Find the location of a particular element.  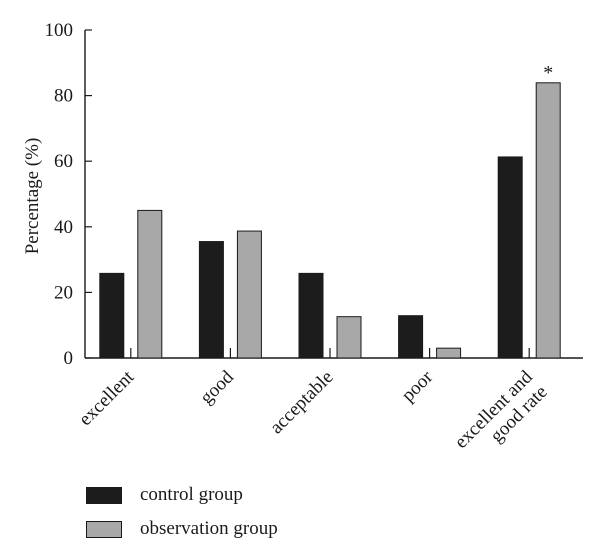

legend-item-control: control group is located at coordinates (182, 495).